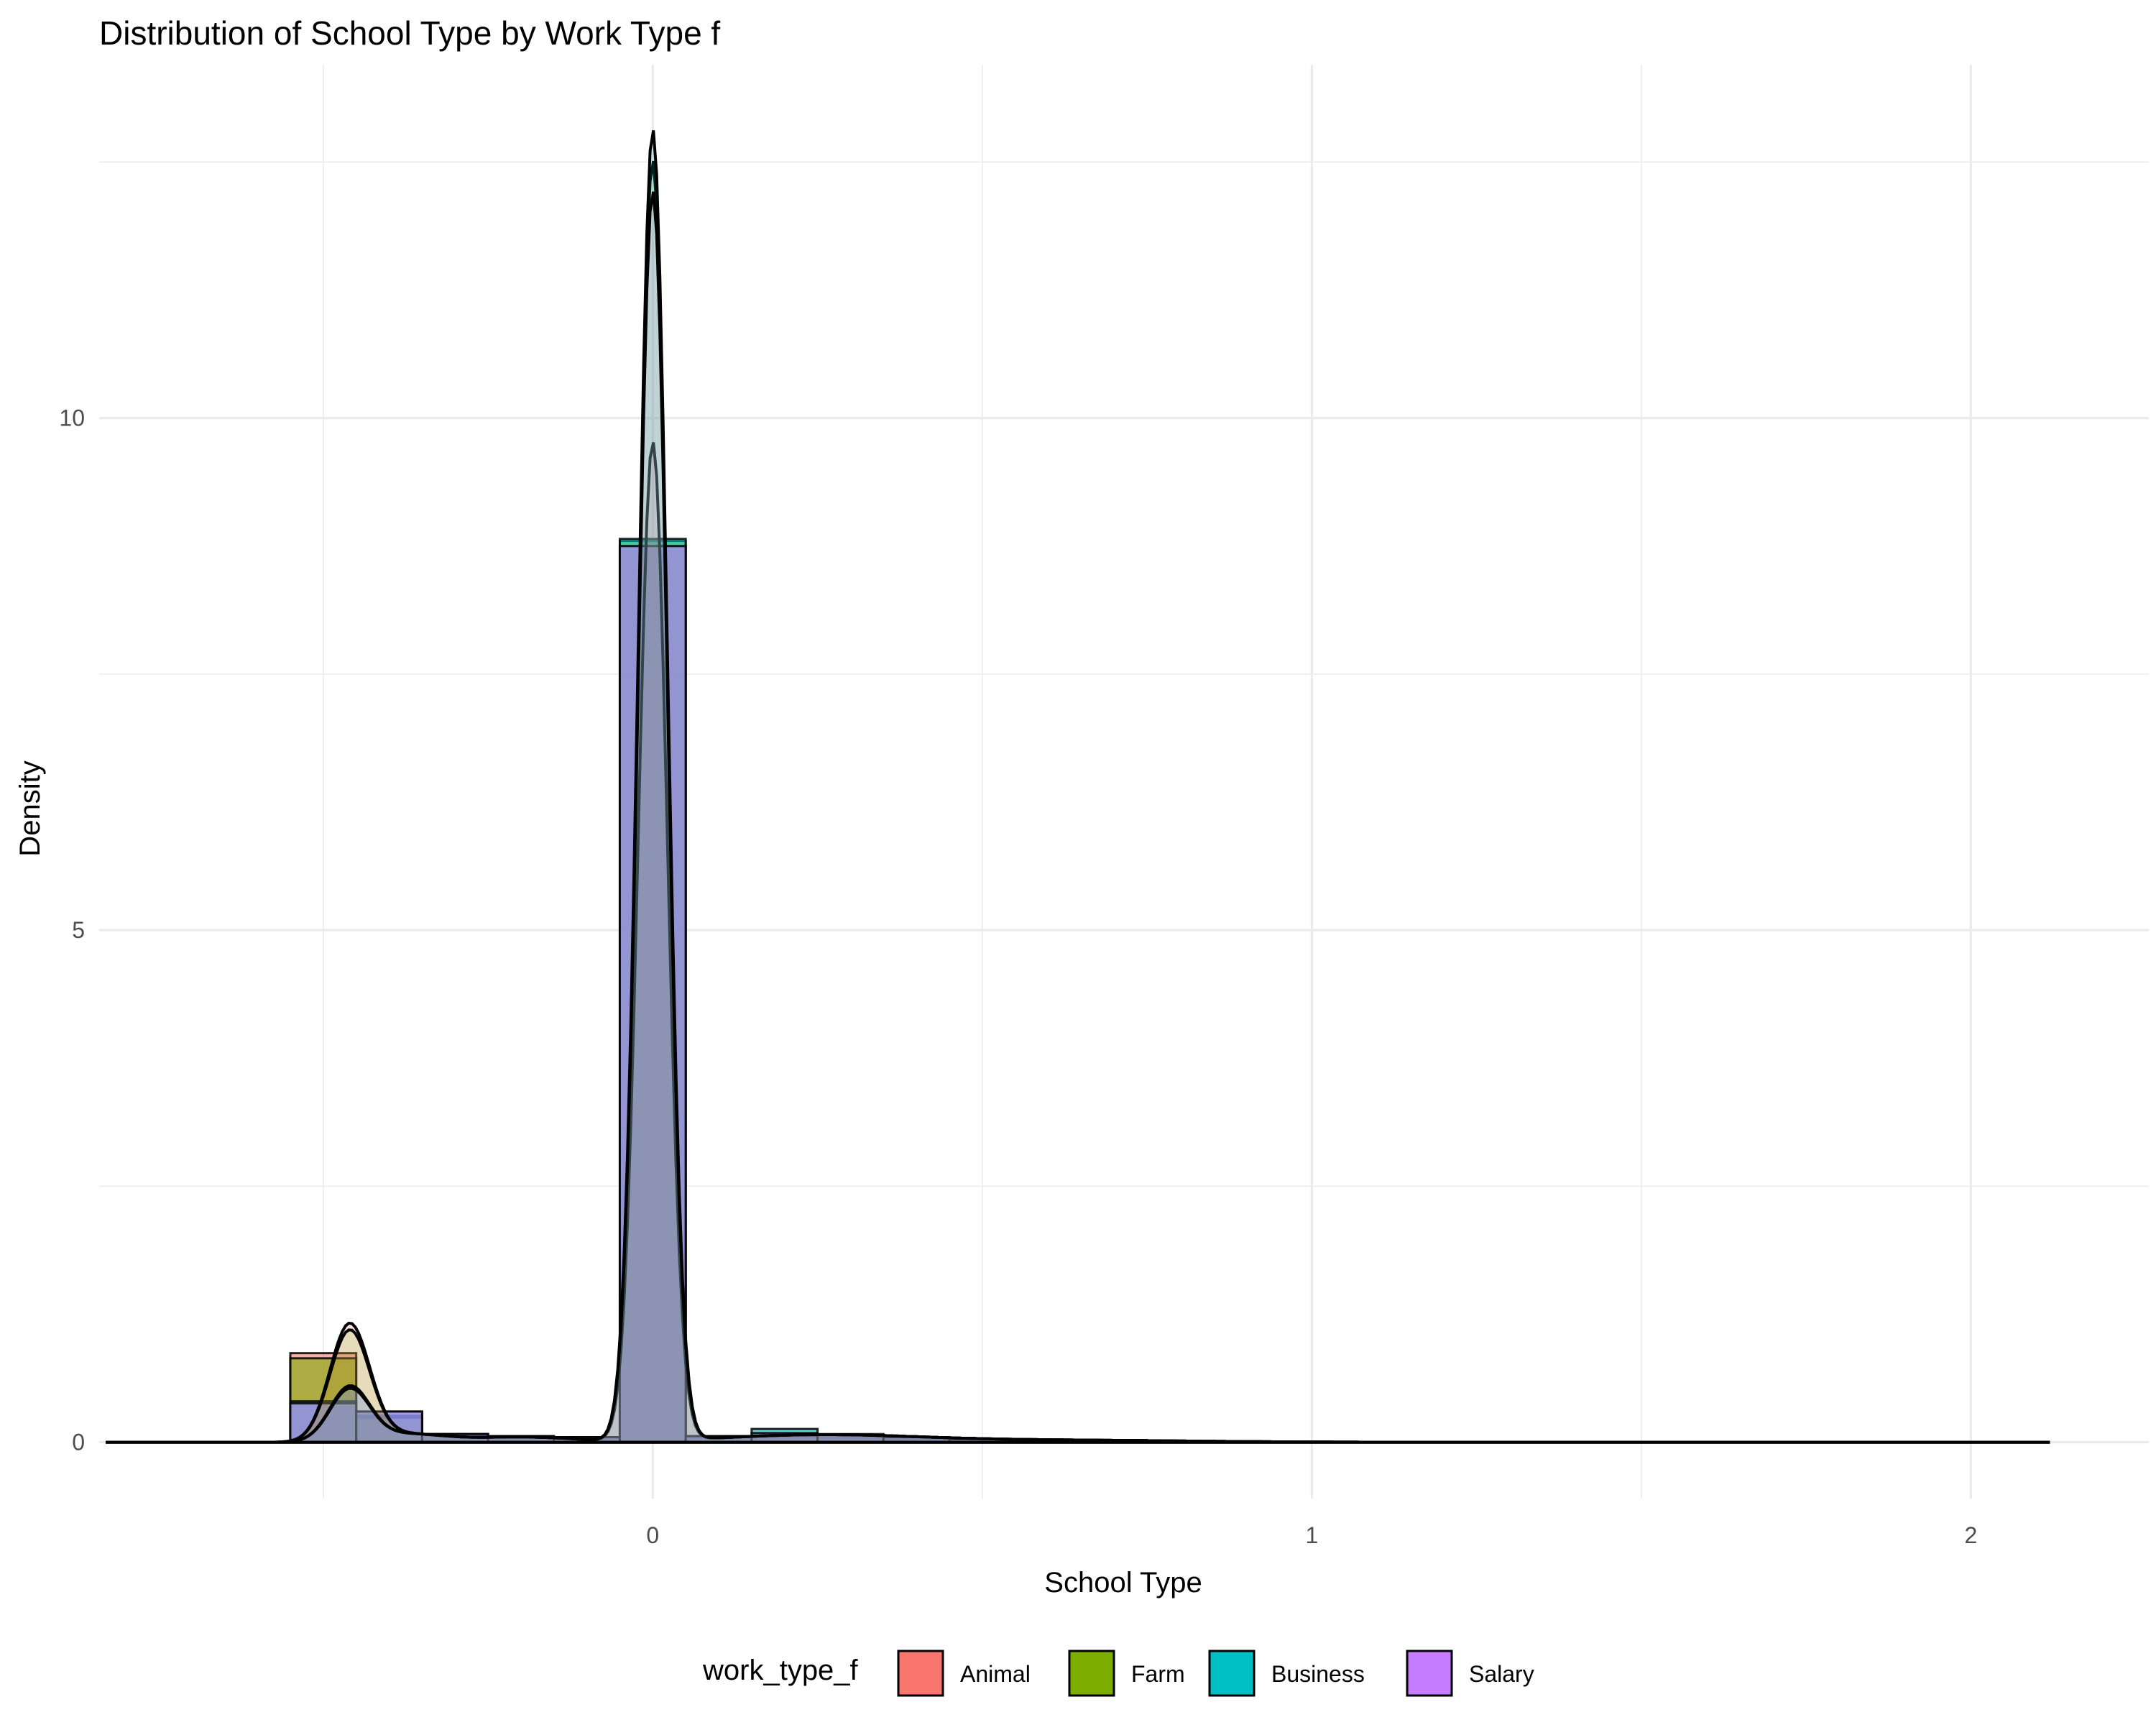  Describe the element at coordinates (1091, 1673) in the screenshot. I see `legend-key-farm` at that location.